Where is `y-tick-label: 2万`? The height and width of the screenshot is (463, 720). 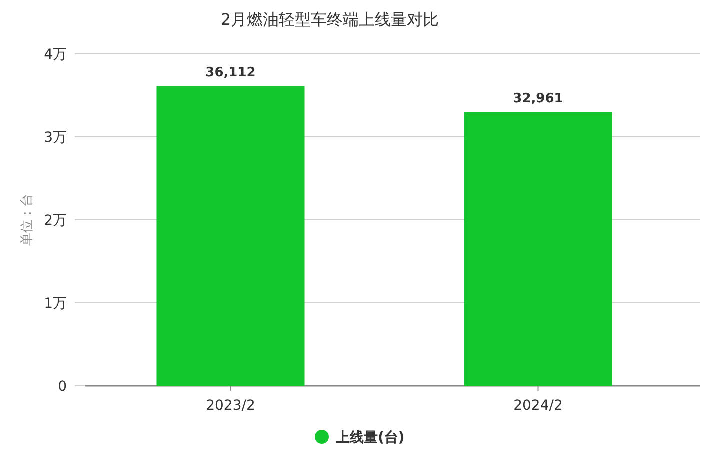
y-tick-label: 2万 is located at coordinates (55, 221).